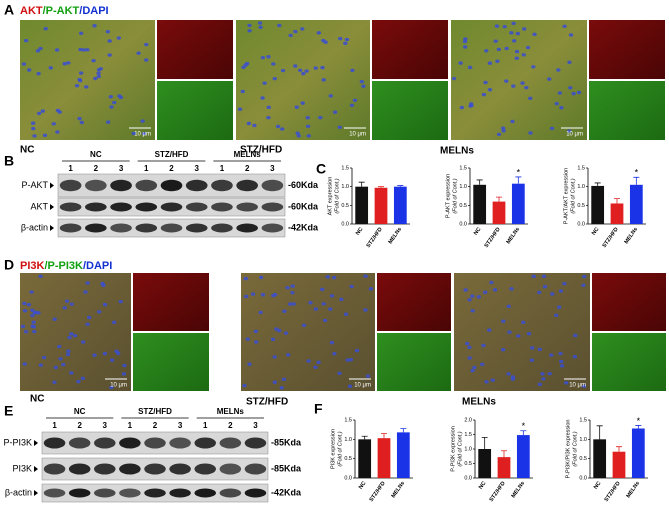  I want to click on weight-label: -85Kda, so click(286, 468).